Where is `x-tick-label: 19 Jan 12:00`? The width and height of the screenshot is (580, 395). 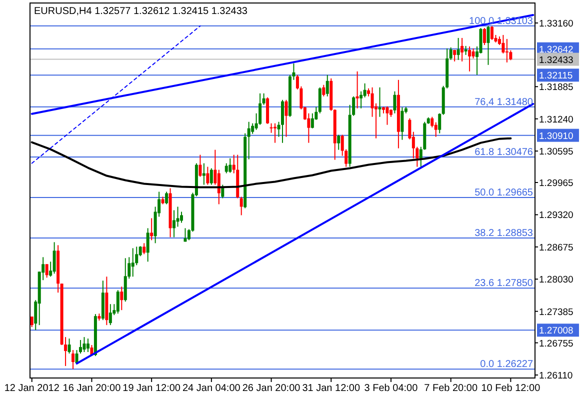 x-tick-label: 19 Jan 12:00 is located at coordinates (151, 388).